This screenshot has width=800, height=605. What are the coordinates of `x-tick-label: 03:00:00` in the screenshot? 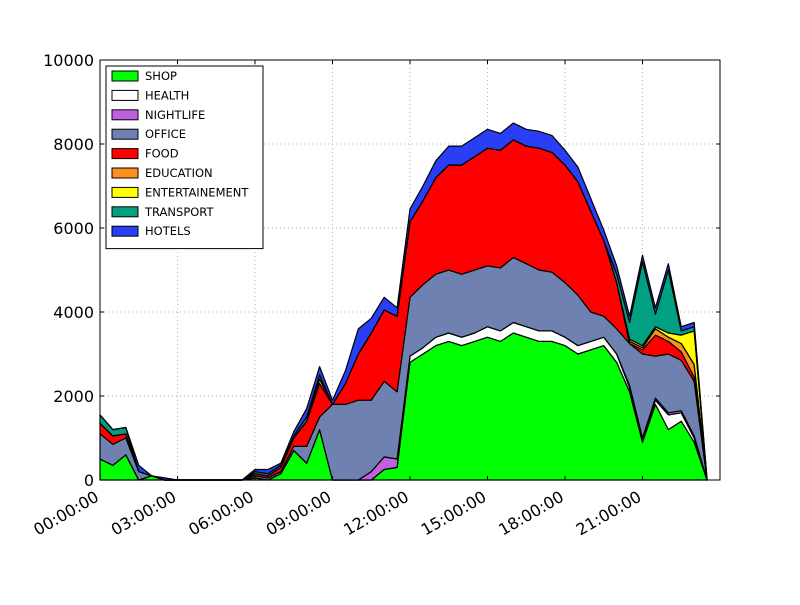 It's located at (144, 513).